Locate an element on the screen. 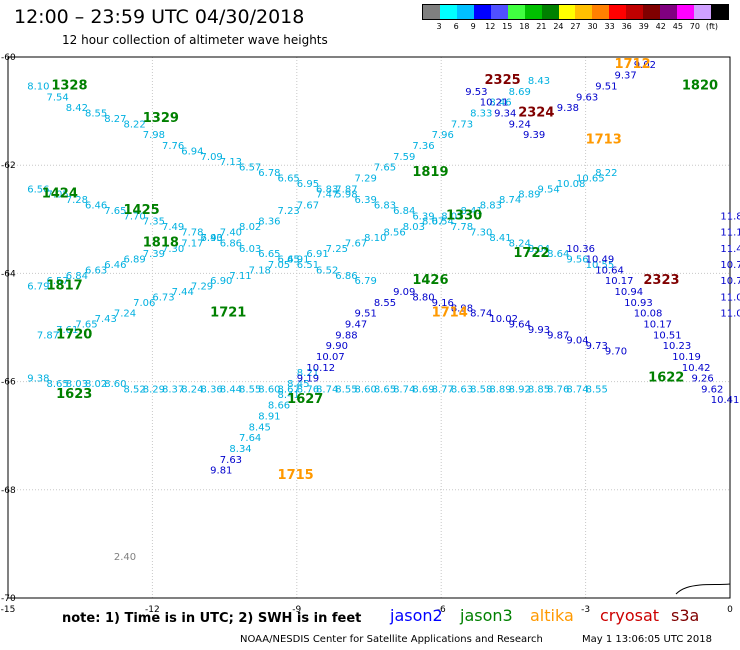 Image resolution: width=740 pixels, height=650 pixels. color-scale-label: 27 is located at coordinates (575, 26).